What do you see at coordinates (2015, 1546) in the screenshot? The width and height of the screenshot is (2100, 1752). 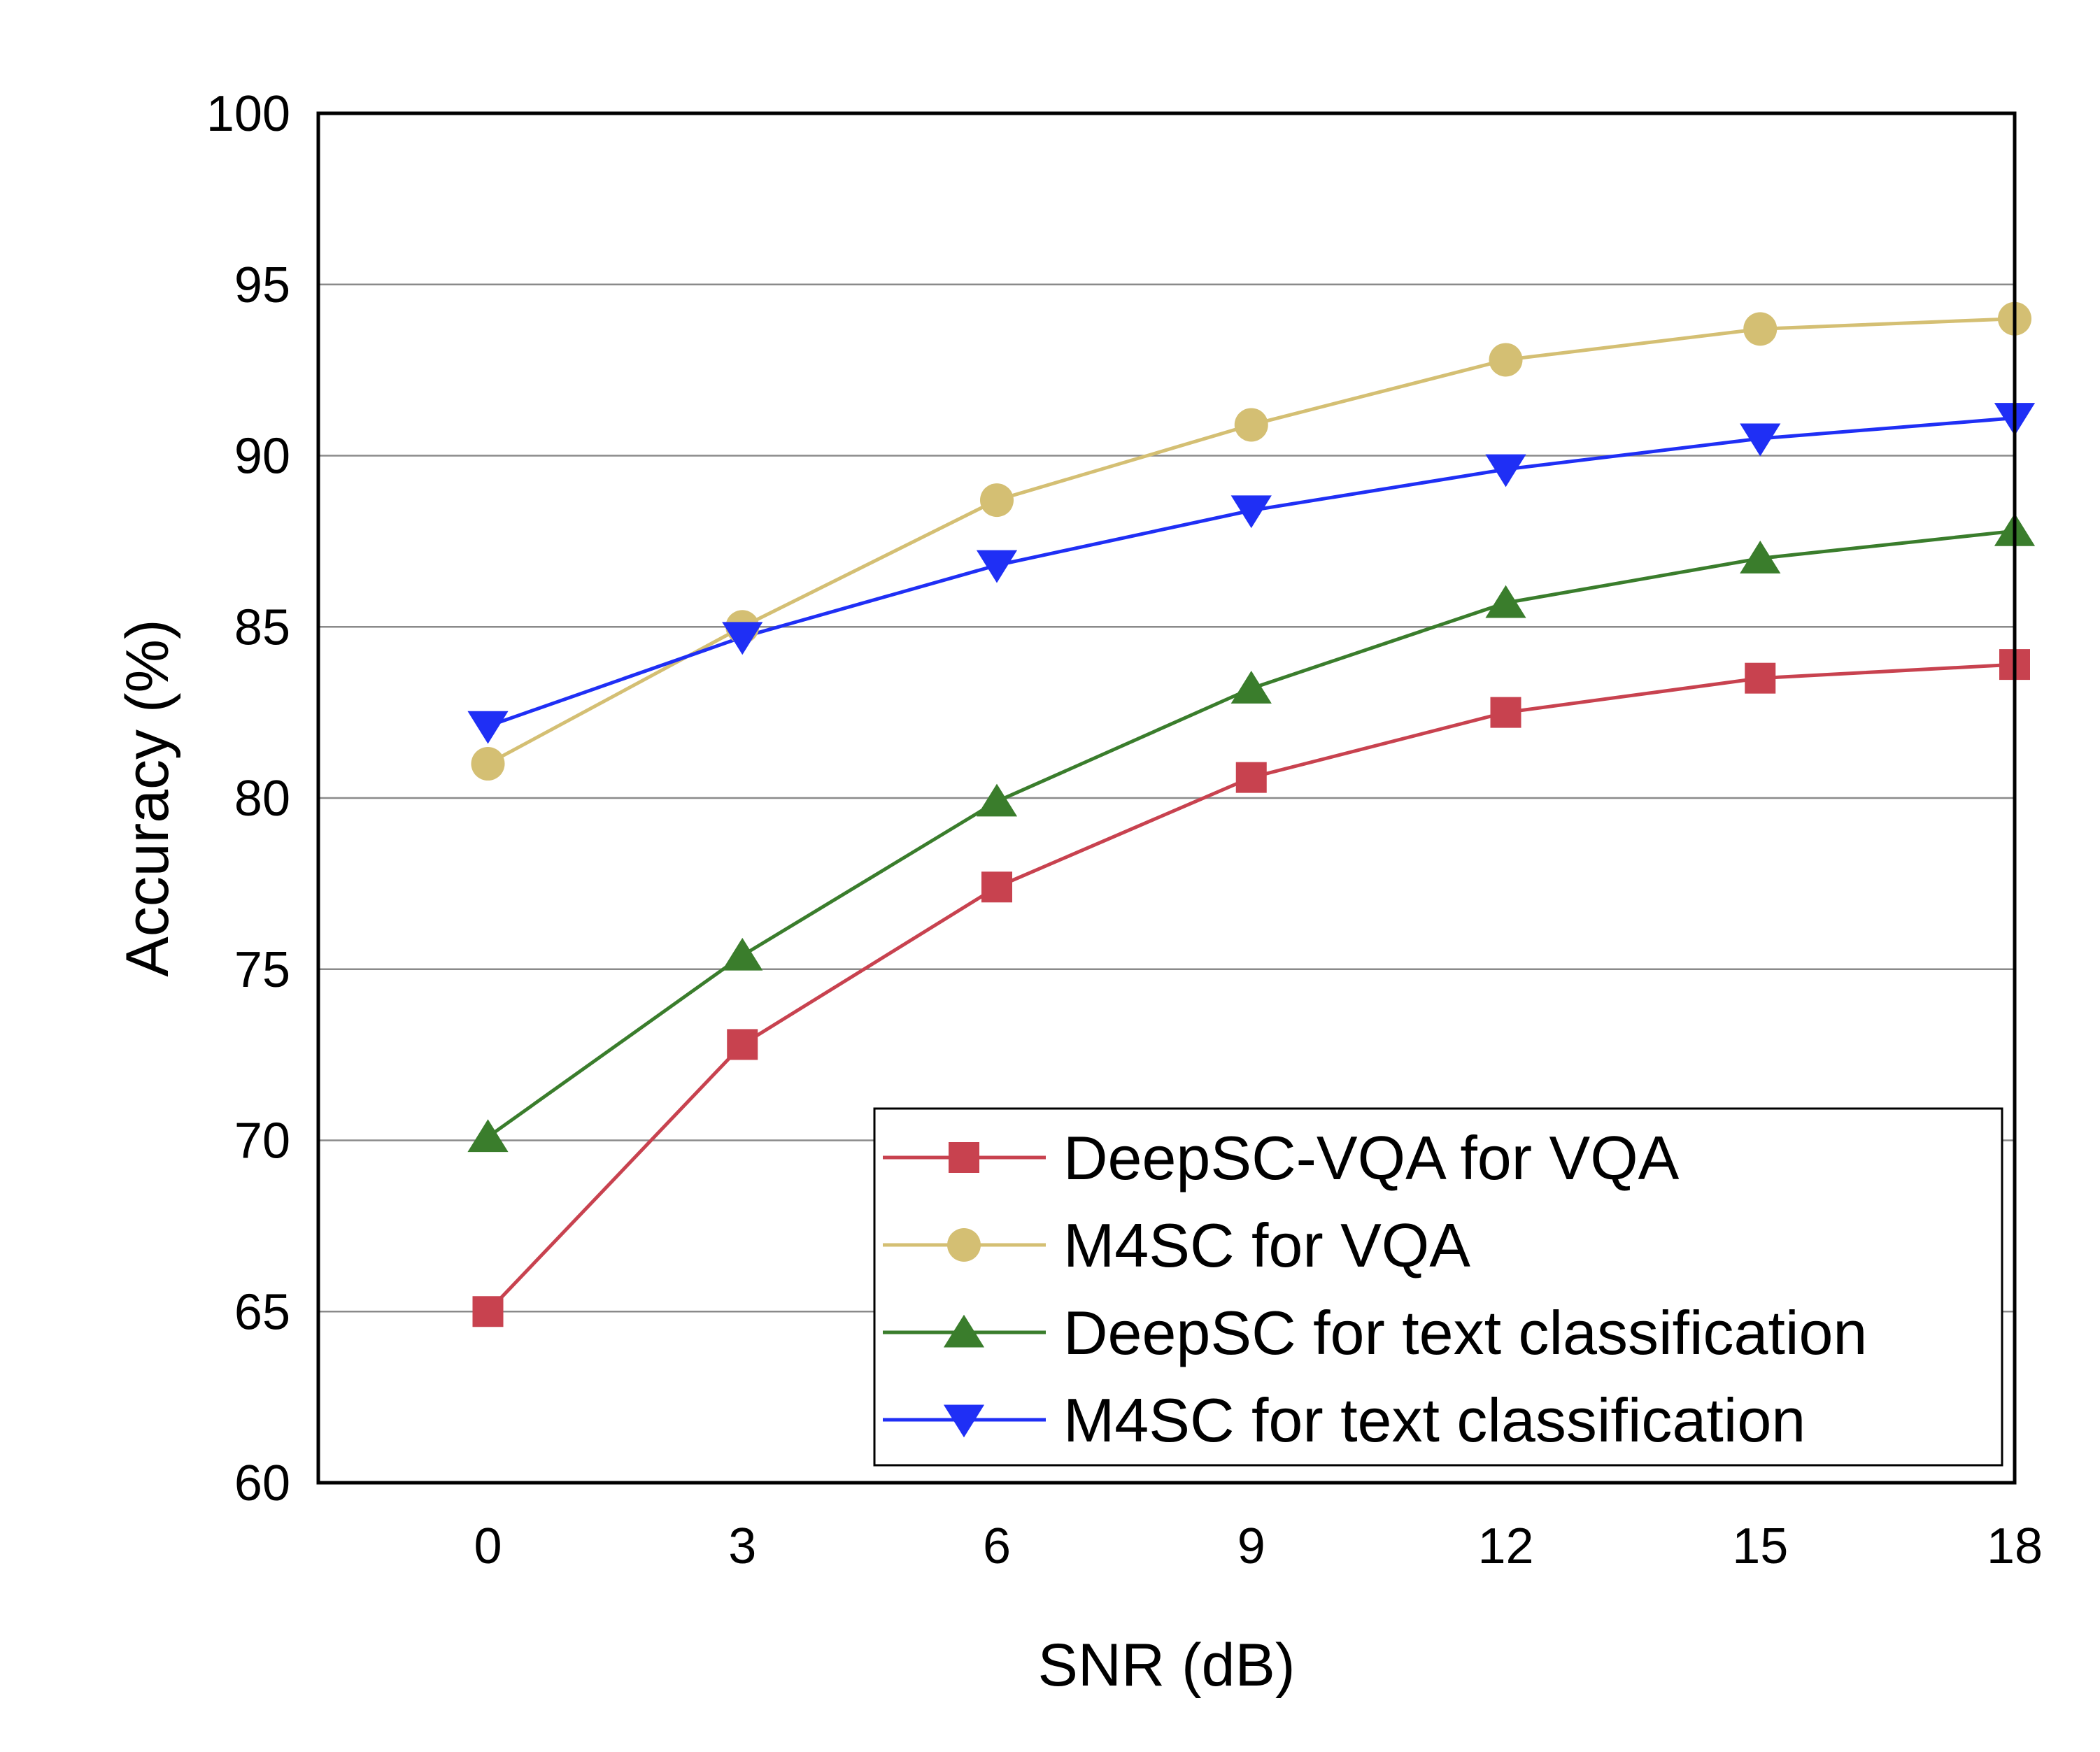 I see `x-tick-label: 18` at bounding box center [2015, 1546].